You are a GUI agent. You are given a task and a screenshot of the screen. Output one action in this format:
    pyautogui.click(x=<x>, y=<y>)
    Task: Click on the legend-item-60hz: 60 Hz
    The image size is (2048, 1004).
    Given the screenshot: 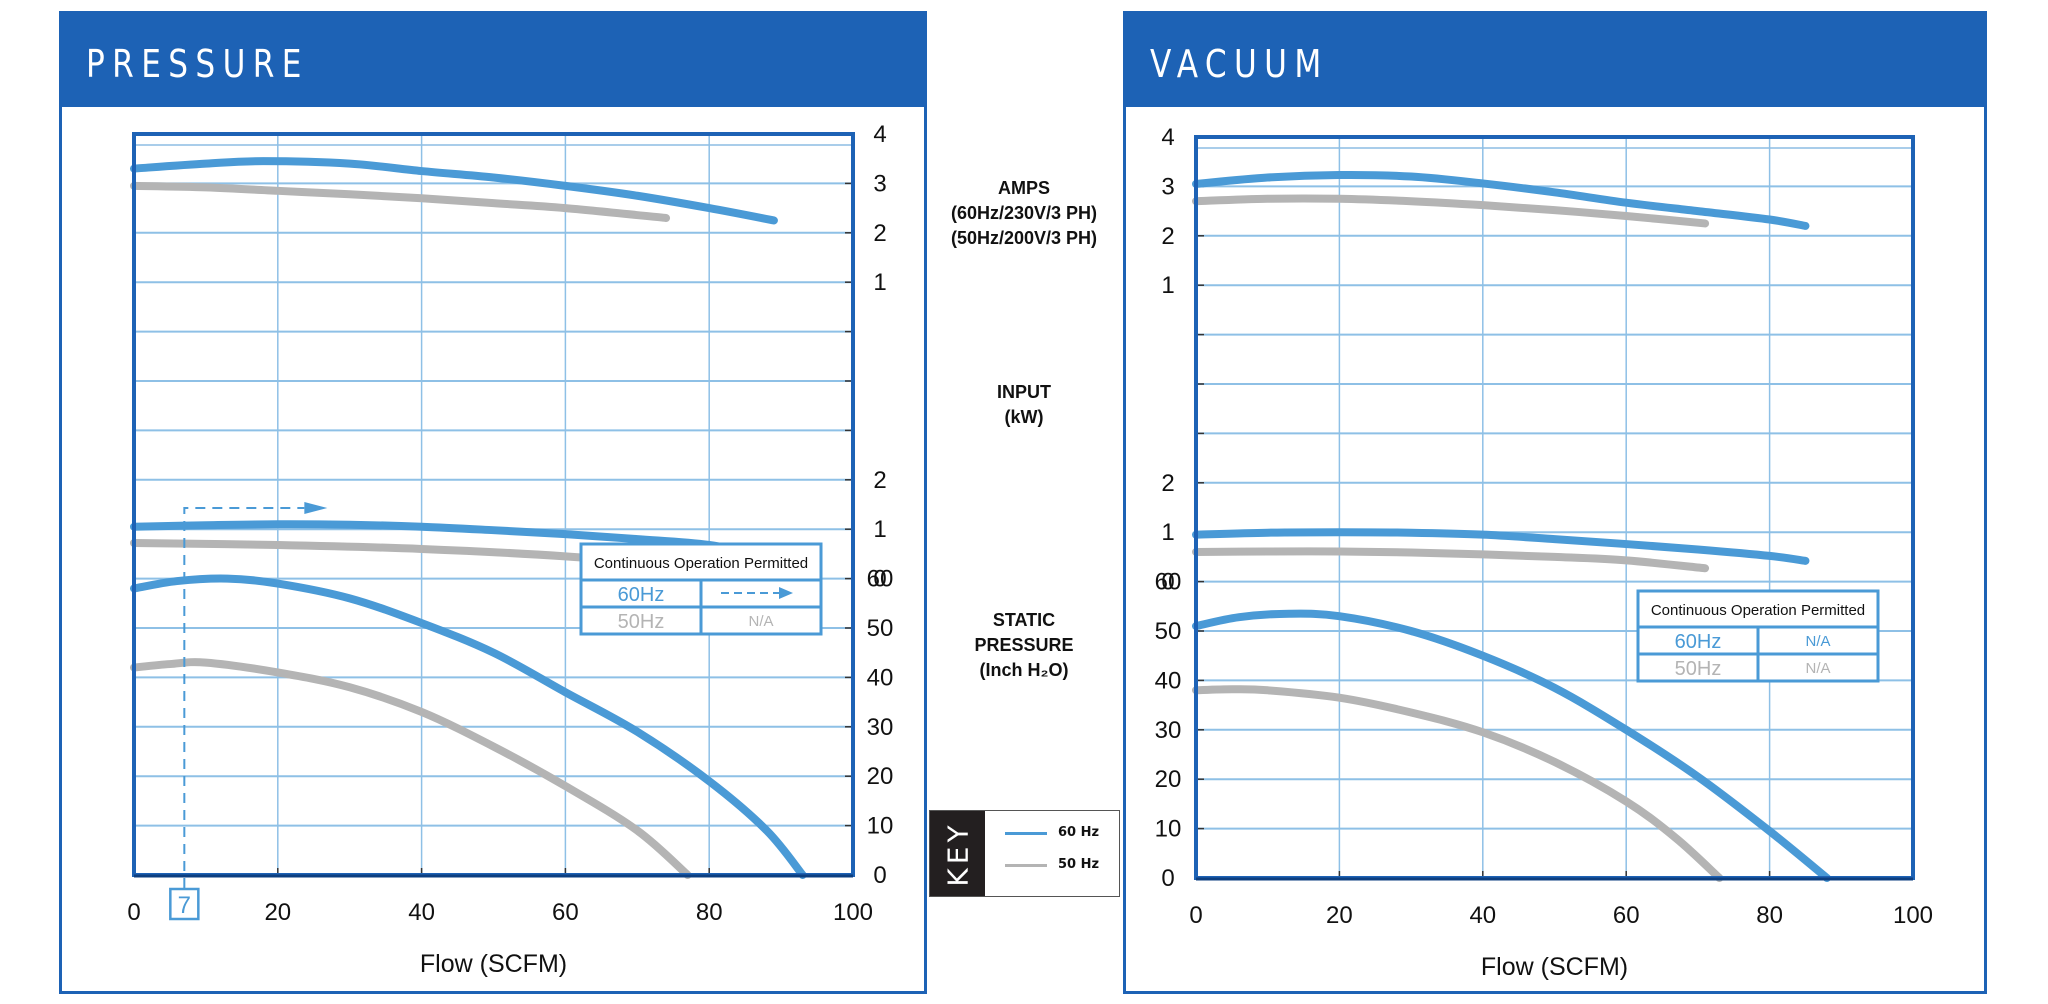 What is the action you would take?
    pyautogui.click(x=1060, y=833)
    